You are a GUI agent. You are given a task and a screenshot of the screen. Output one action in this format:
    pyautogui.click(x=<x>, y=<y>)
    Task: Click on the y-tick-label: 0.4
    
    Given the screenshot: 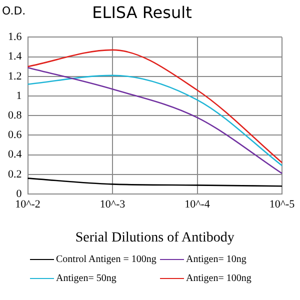 What is the action you would take?
    pyautogui.click(x=15, y=154)
    